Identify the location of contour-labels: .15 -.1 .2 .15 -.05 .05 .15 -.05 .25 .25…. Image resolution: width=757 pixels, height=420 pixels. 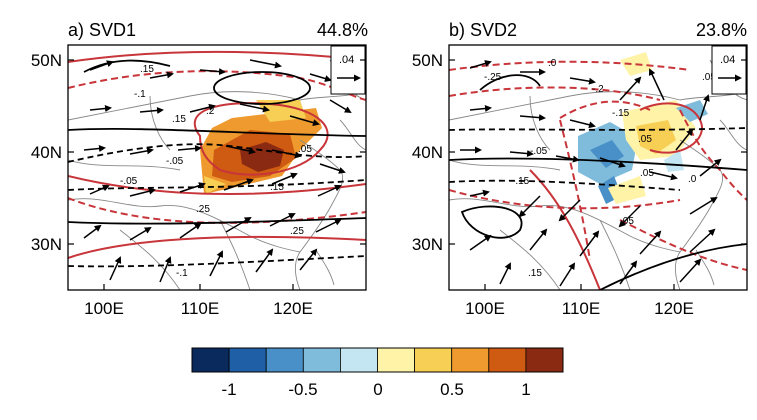
(216, 171).